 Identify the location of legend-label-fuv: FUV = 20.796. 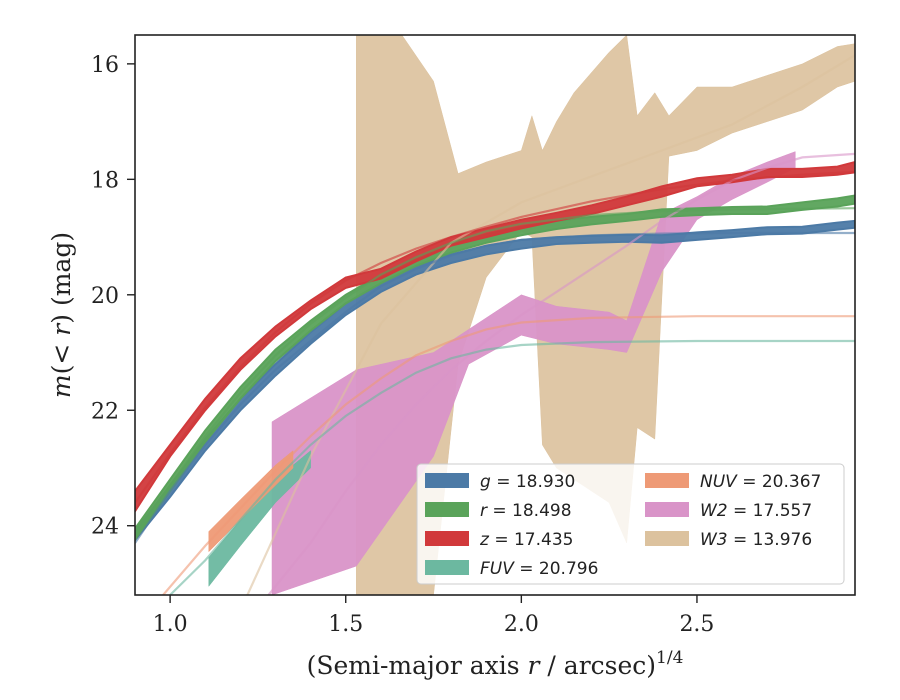
(539, 569).